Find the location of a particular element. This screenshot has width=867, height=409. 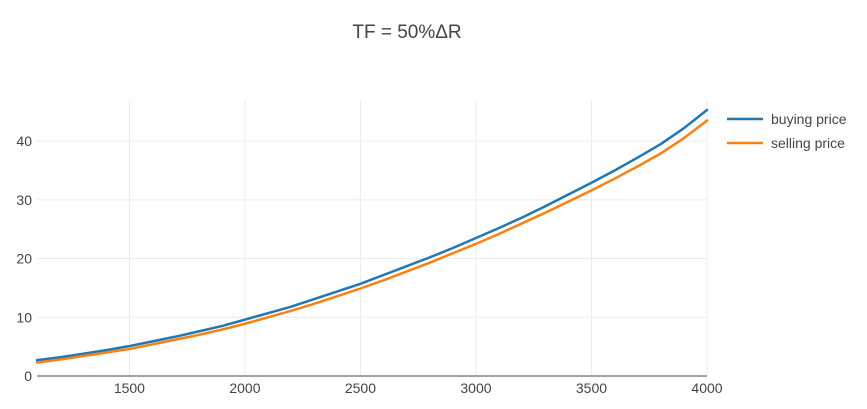

legend: buying price selling price is located at coordinates (787, 131).